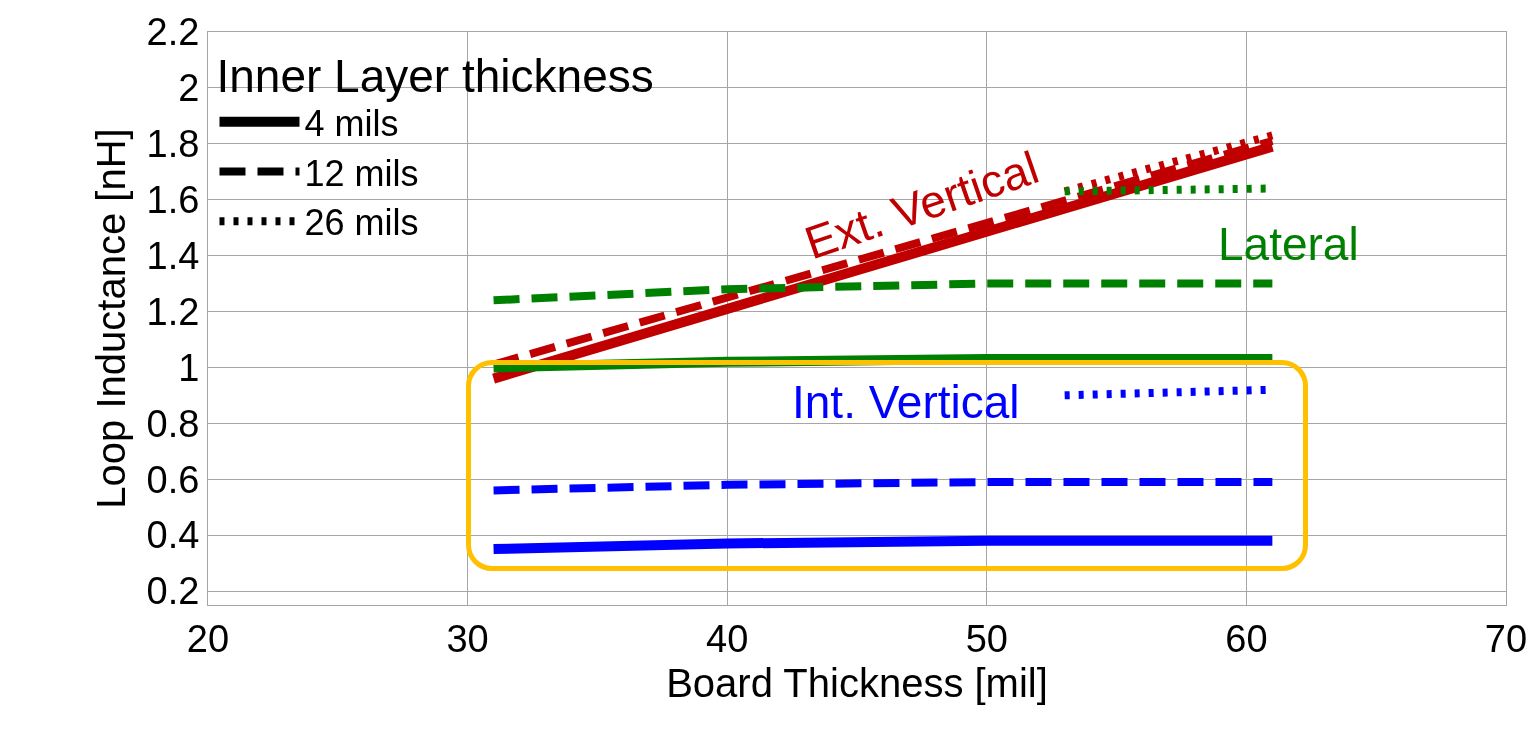 The width and height of the screenshot is (1535, 741). I want to click on legend-title: Inner Layer thickness, so click(435, 75).